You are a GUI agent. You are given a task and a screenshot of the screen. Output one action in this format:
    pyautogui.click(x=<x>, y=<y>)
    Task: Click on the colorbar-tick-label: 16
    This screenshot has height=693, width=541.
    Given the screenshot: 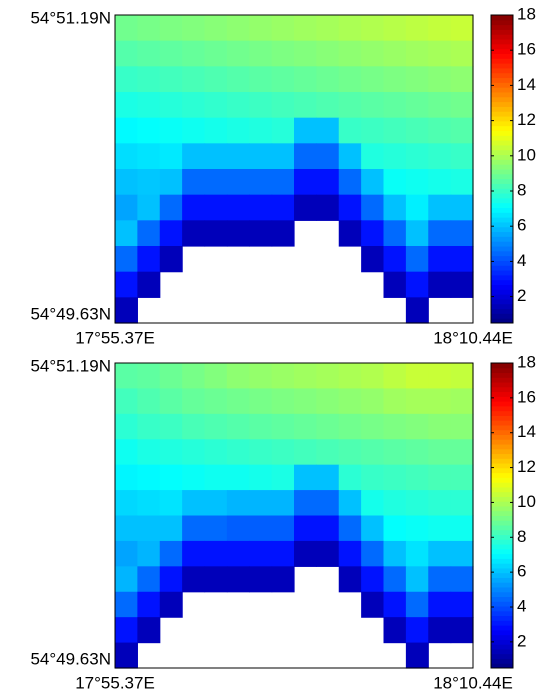 What is the action you would take?
    pyautogui.click(x=526, y=396)
    